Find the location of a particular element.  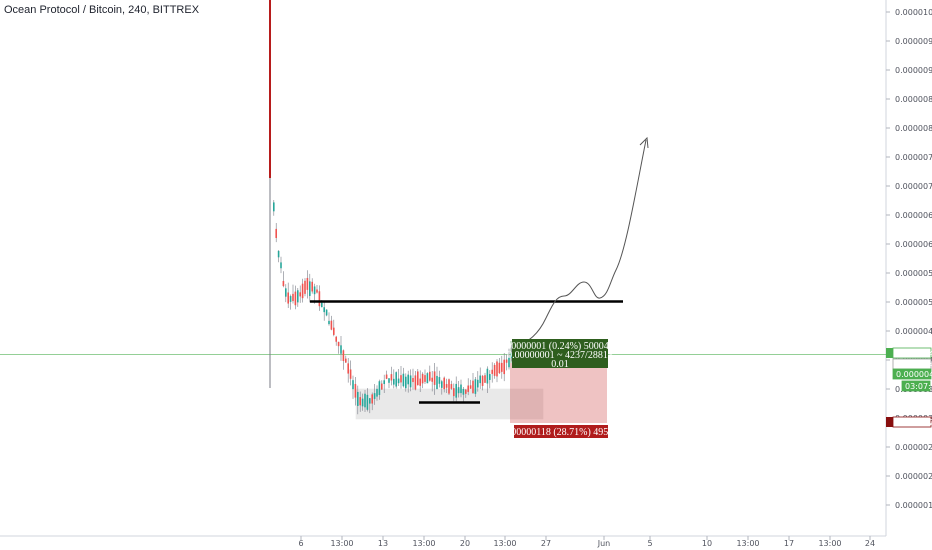

price-tag-label: 03:07:15 is located at coordinates (918, 386).